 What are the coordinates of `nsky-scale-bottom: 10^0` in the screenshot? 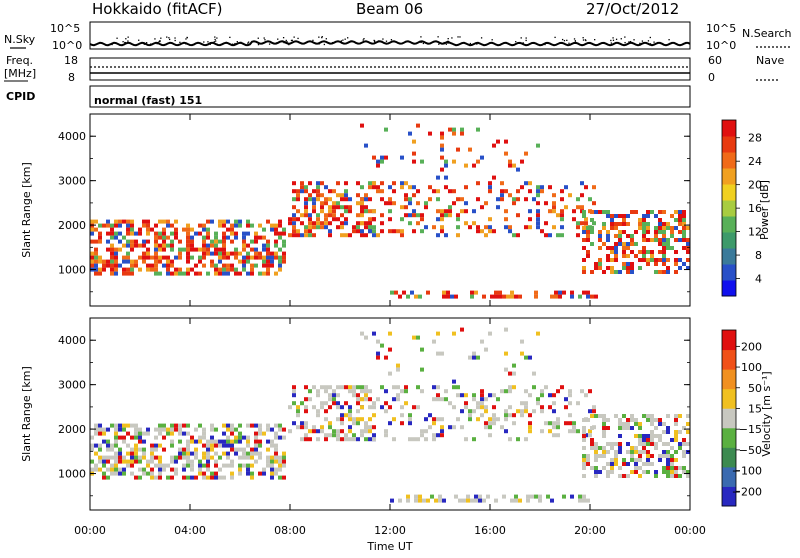 It's located at (67, 45).